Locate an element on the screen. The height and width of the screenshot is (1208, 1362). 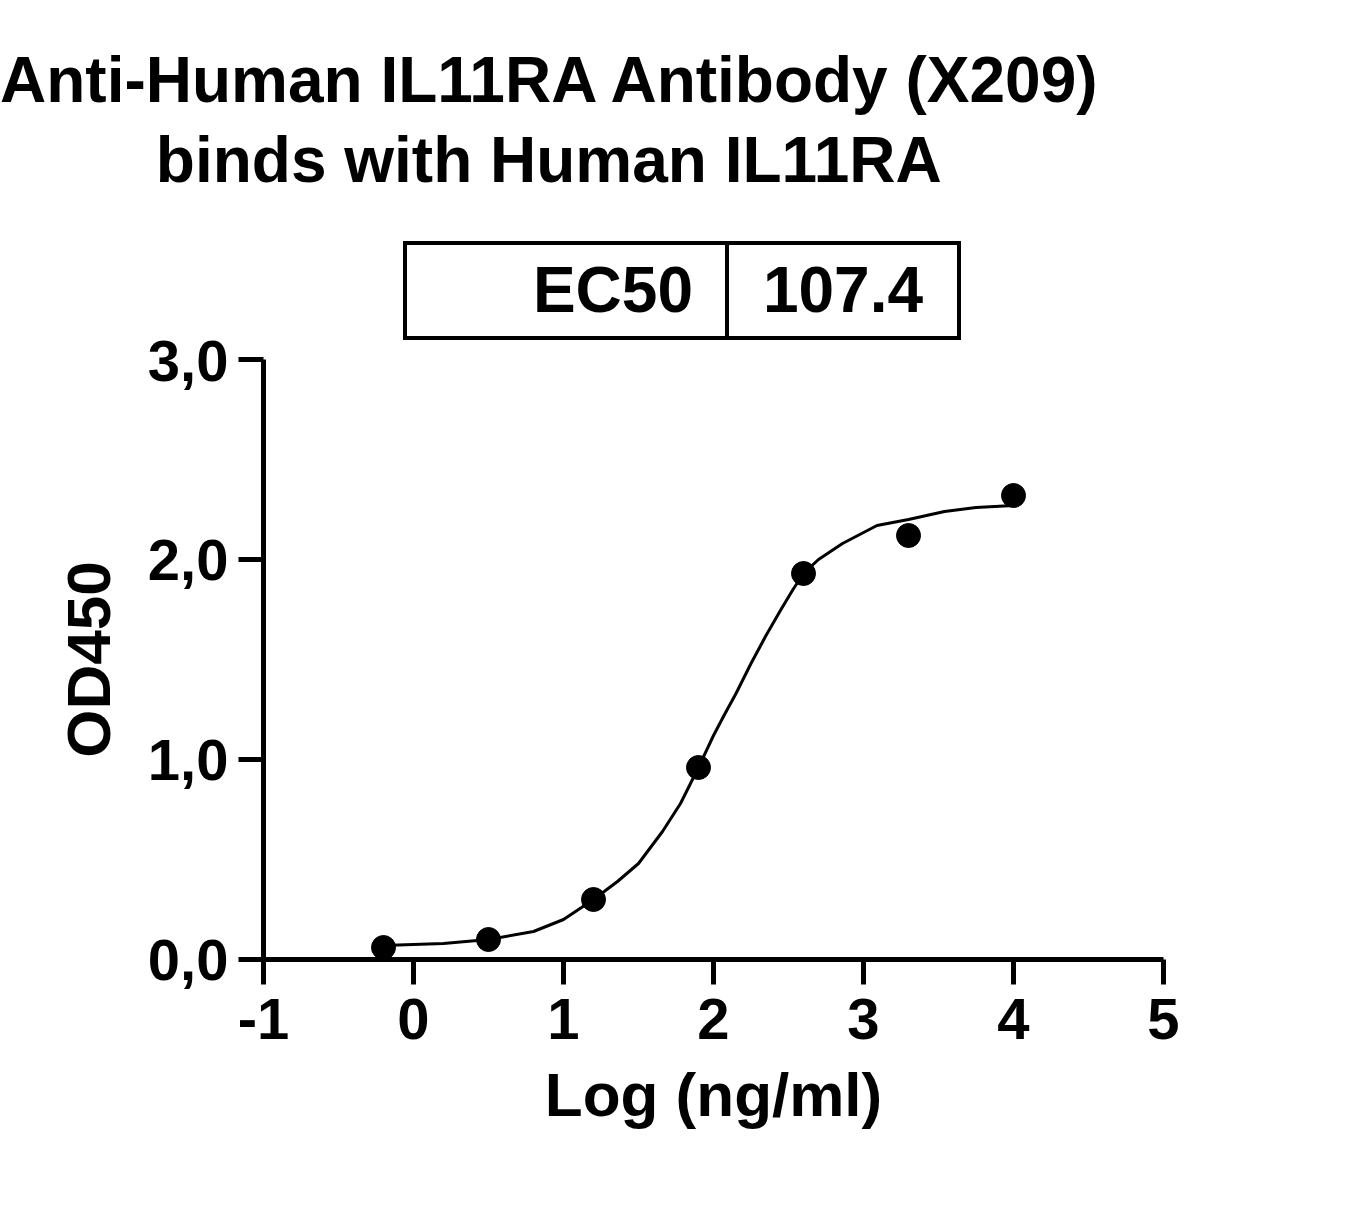
x-tick-label: 2 is located at coordinates (713, 1018).